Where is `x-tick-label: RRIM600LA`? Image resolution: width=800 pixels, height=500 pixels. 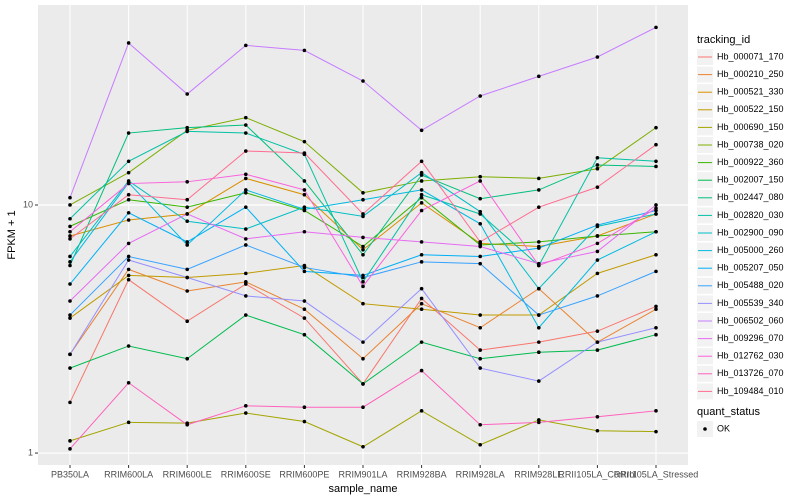 x-tick-label: RRIM600LA is located at coordinates (128, 474).